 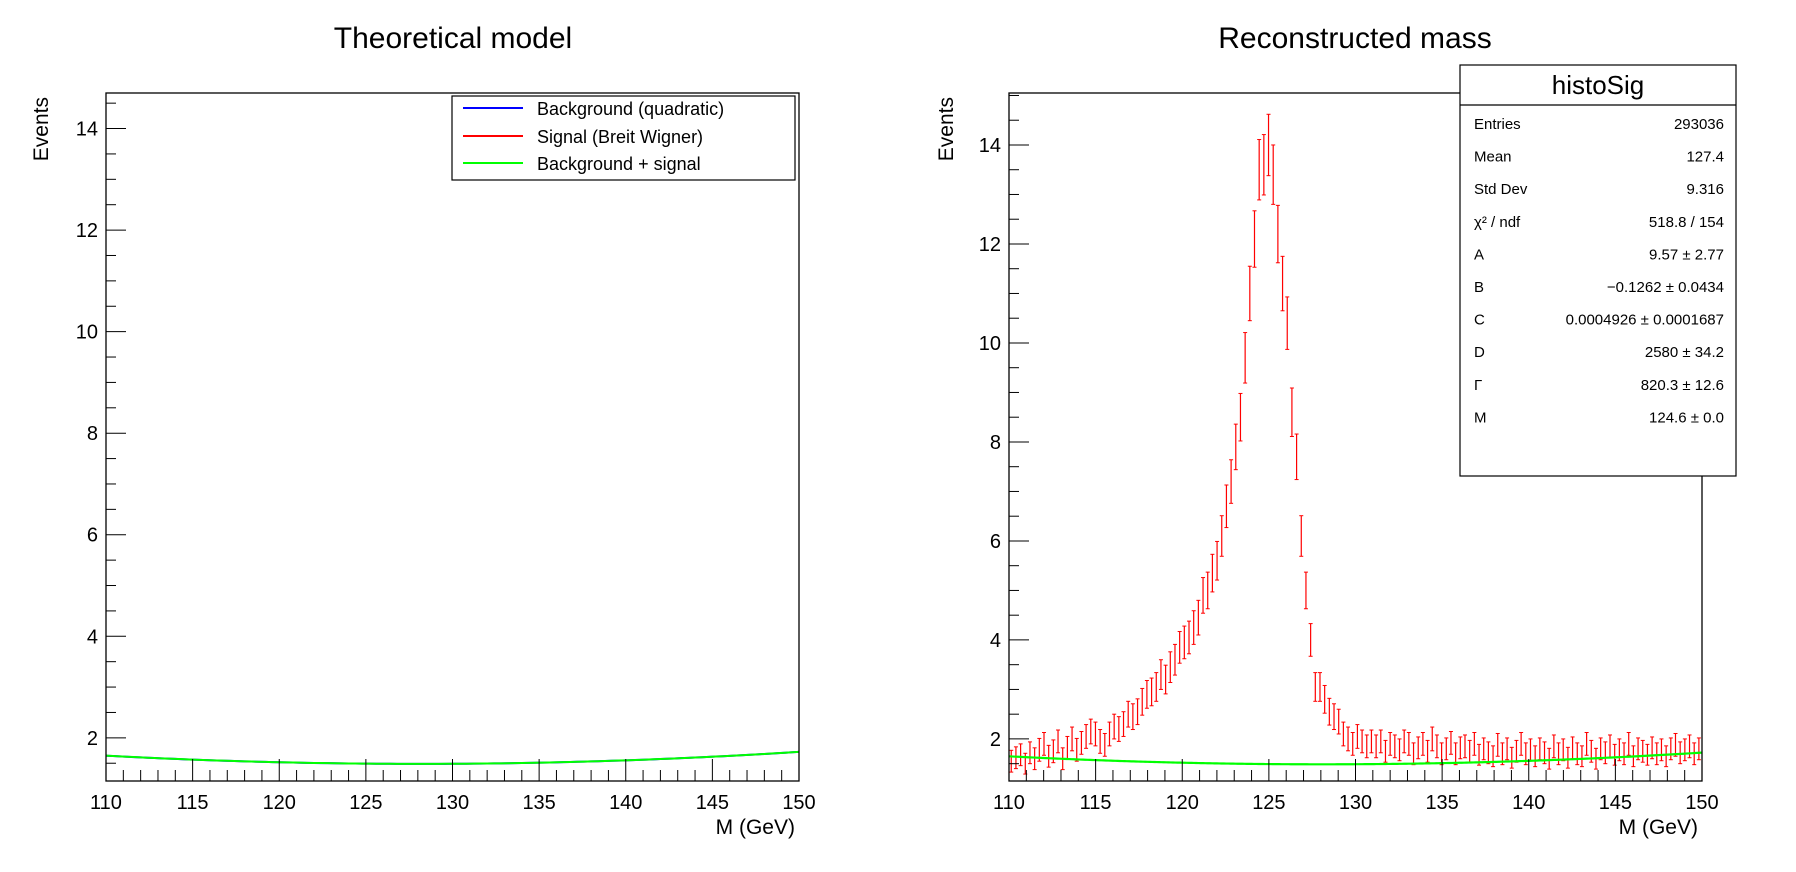 I want to click on stats-value: −0.1262 ± 0.0434, so click(x=1665, y=287).